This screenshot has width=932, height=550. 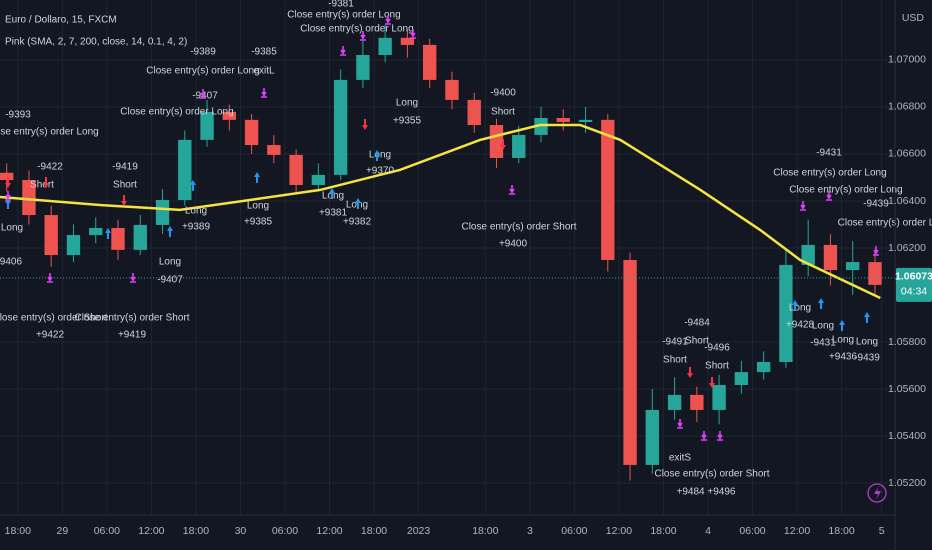 What do you see at coordinates (203, 52) in the screenshot?
I see `trade-label: -9389` at bounding box center [203, 52].